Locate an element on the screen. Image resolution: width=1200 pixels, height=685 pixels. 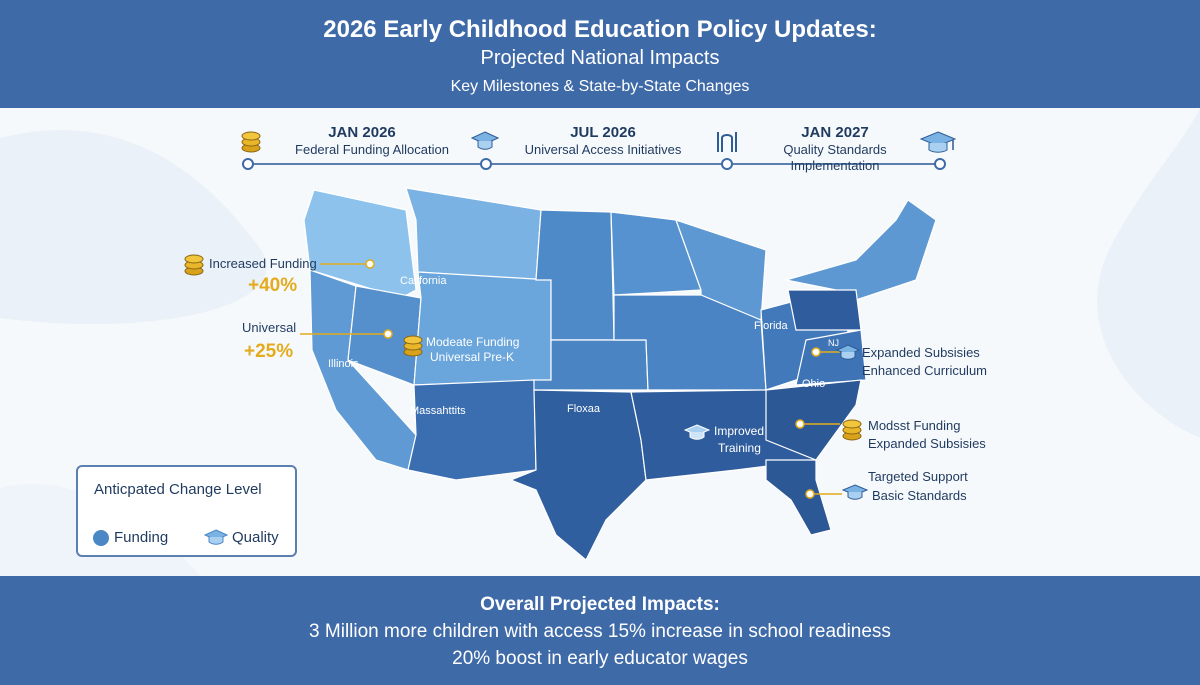
timeline-date-1: JAN 2026 is located at coordinates (362, 132).